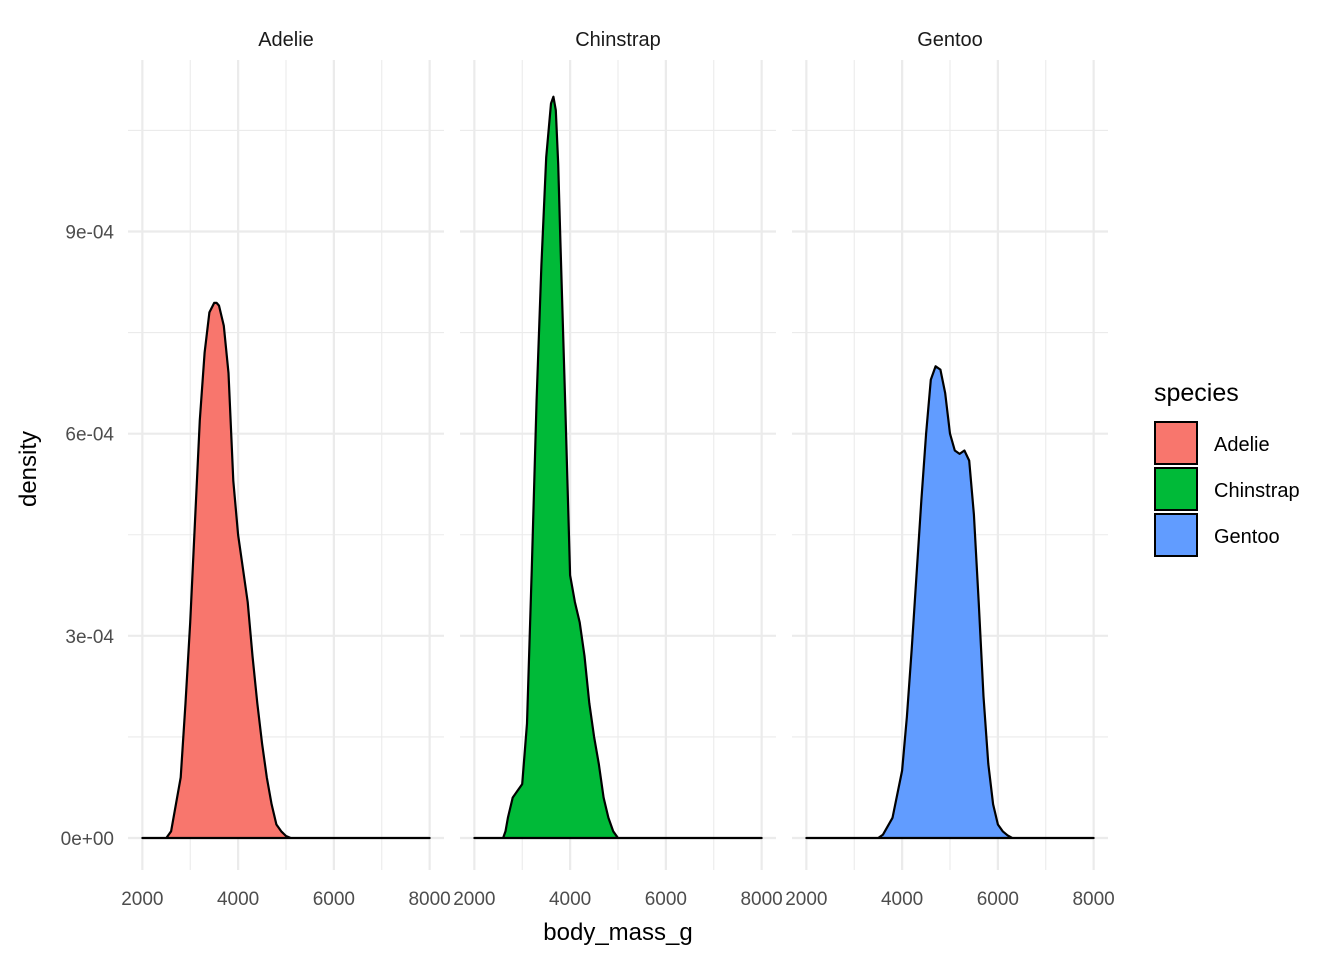 Image resolution: width=1344 pixels, height=960 pixels. I want to click on facet-title-chinstrap: Chinstrap, so click(618, 40).